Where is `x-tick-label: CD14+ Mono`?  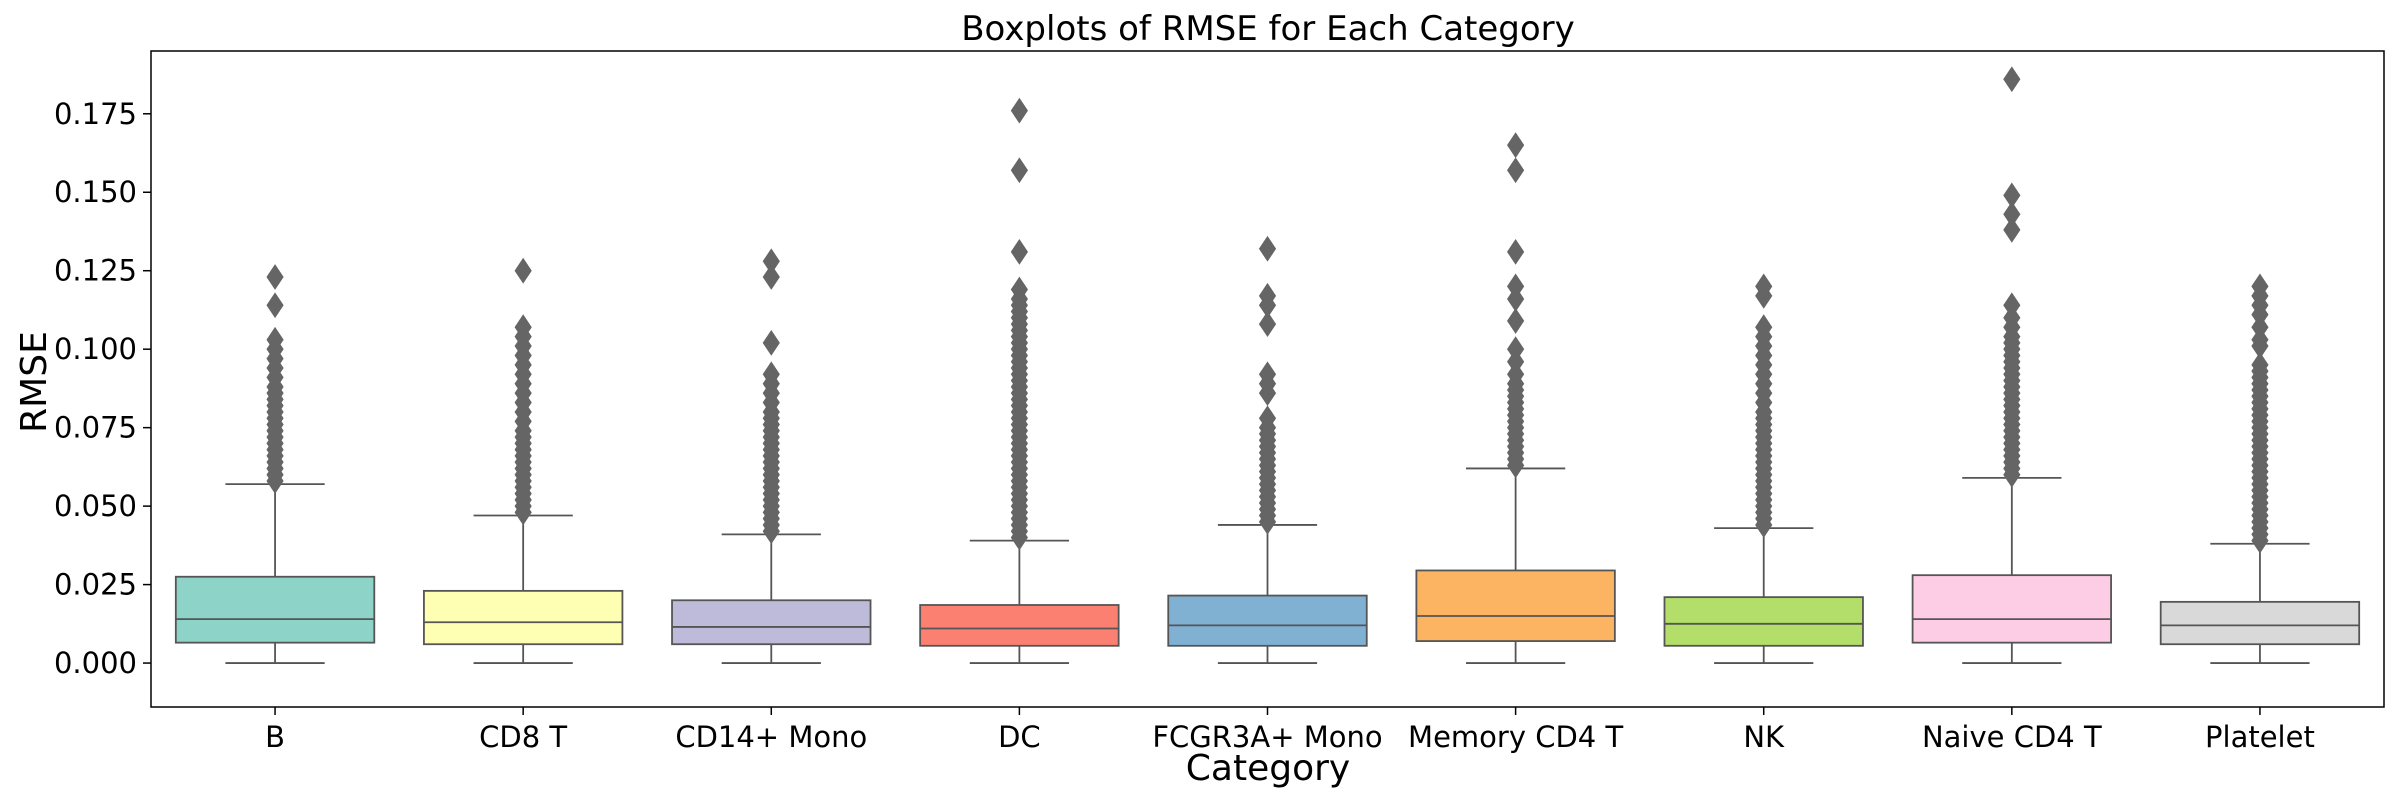 x-tick-label: CD14+ Mono is located at coordinates (771, 737).